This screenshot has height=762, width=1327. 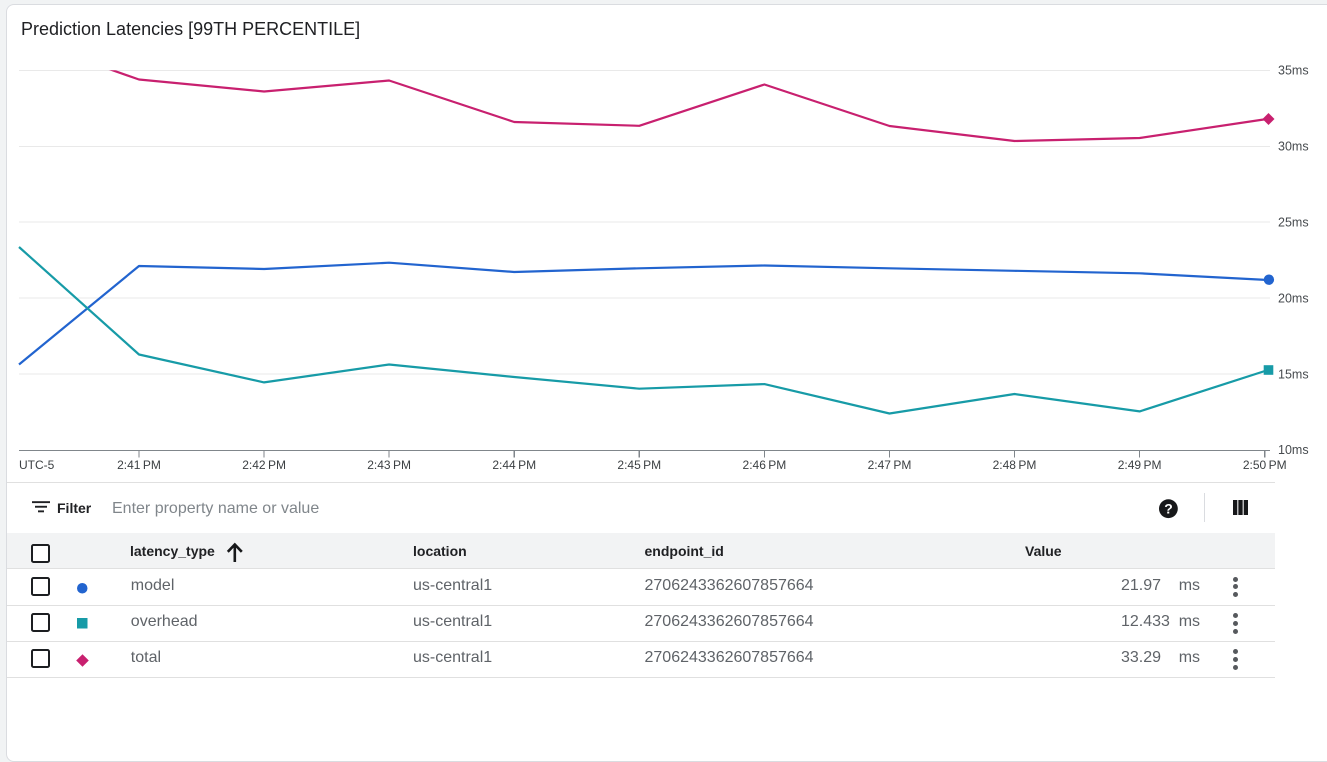 I want to click on svg-text: 2:43 PM, so click(x=389, y=465).